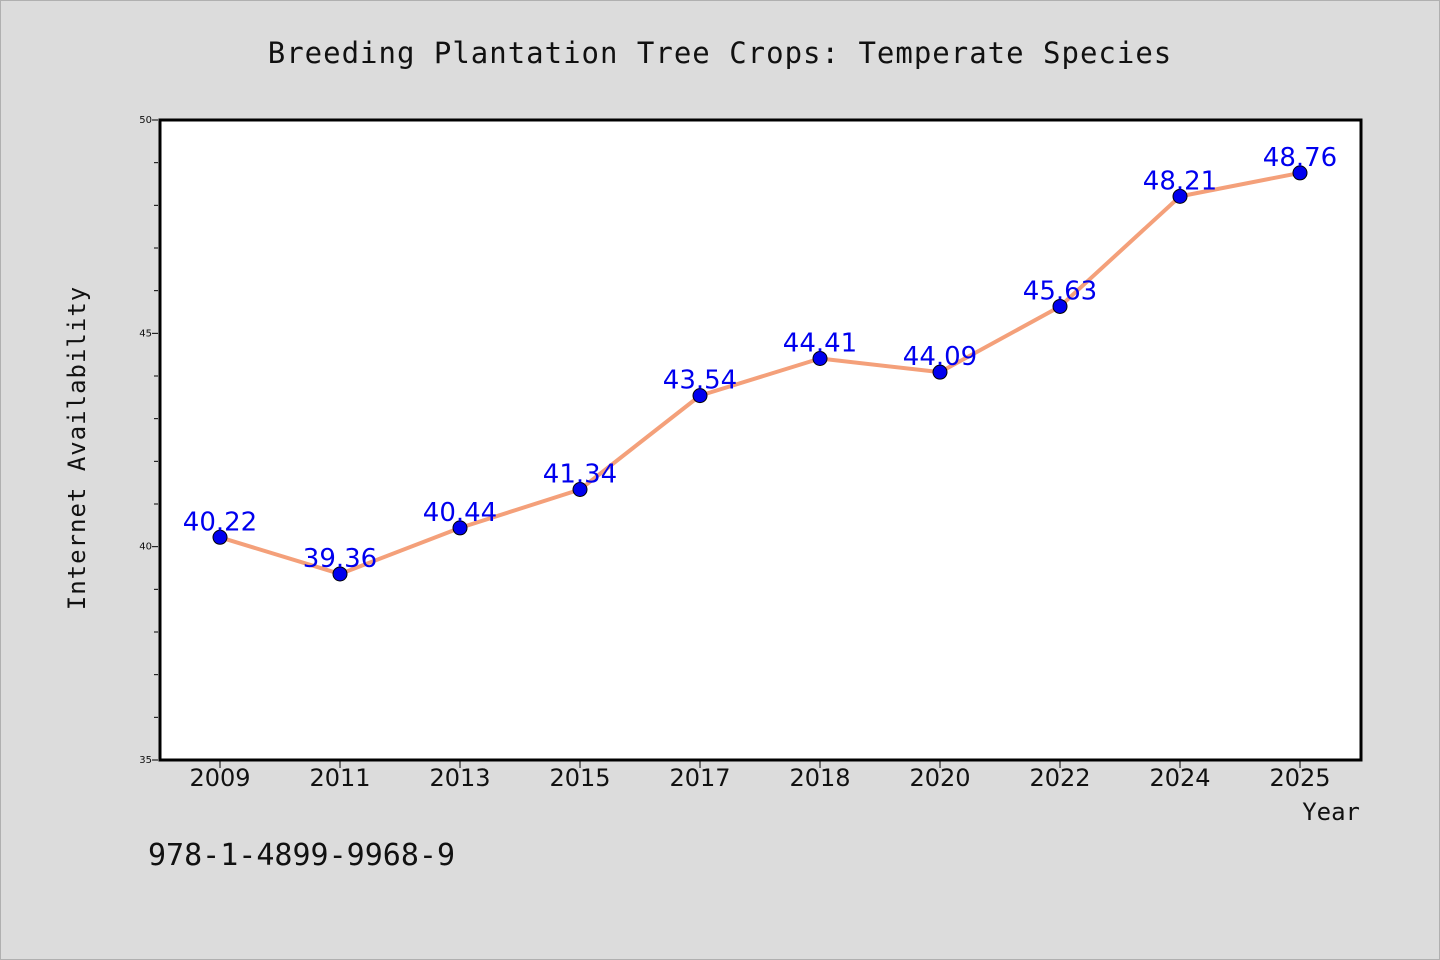  Describe the element at coordinates (145, 547) in the screenshot. I see `y-tick-label: 40` at that location.